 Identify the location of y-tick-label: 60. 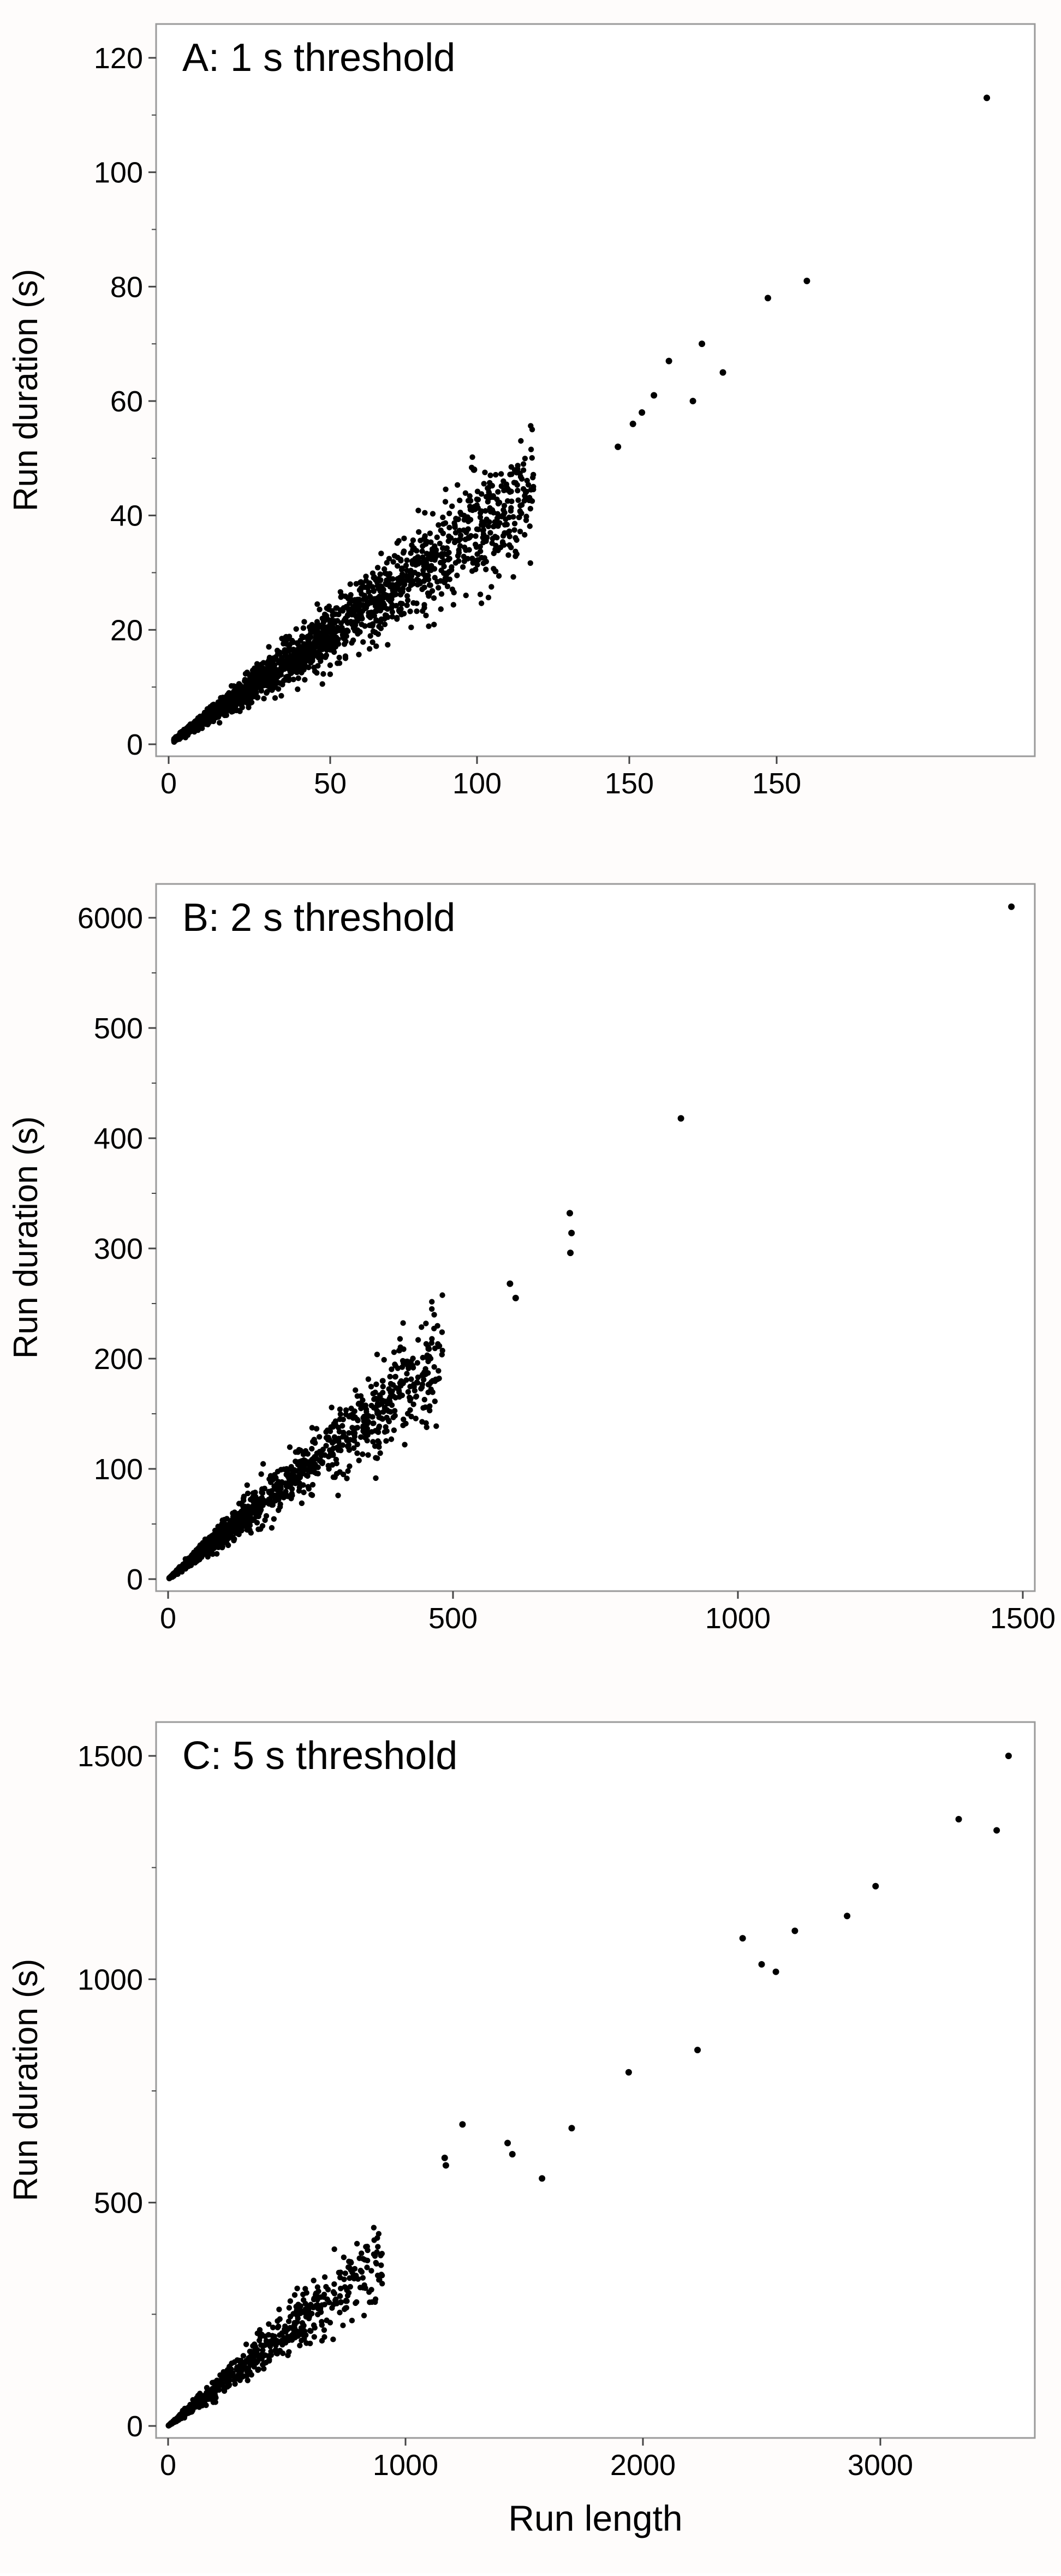
(127, 401).